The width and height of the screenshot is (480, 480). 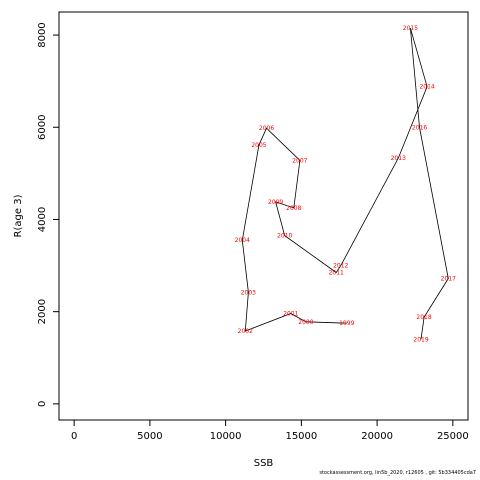 I want to click on point-label-2006: 2006, so click(x=266, y=128).